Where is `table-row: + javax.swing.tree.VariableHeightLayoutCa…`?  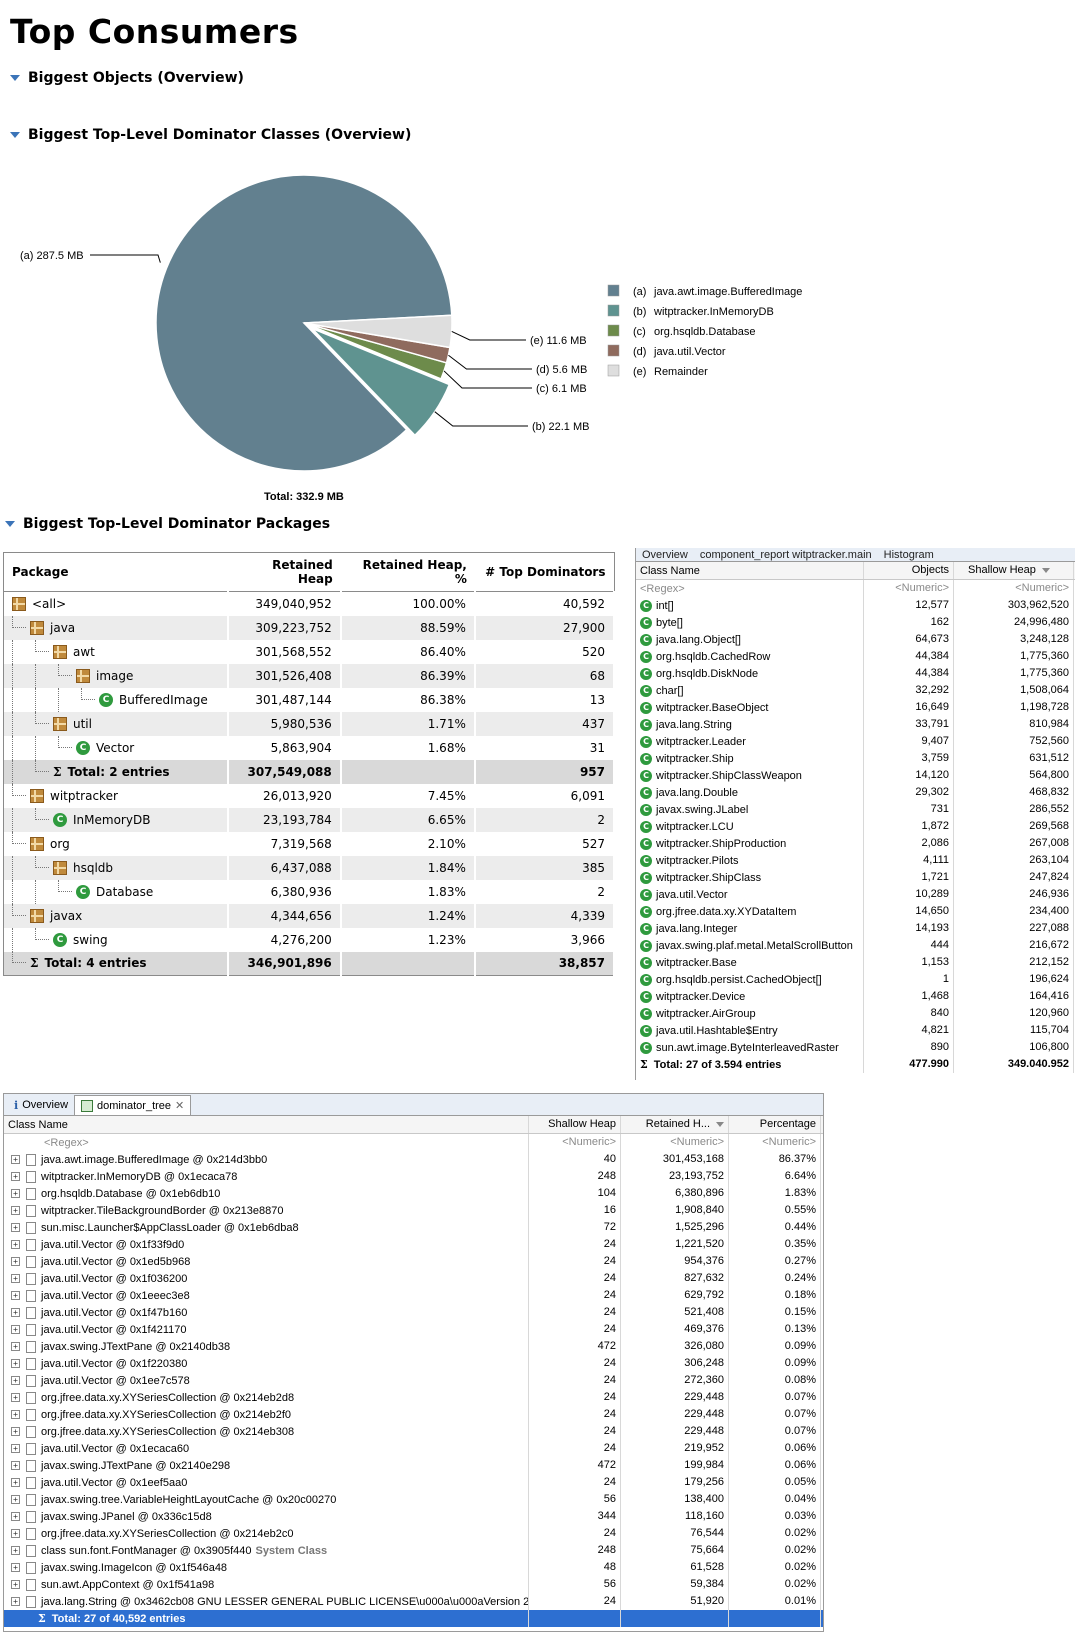 table-row: + javax.swing.tree.VariableHeightLayoutCa… is located at coordinates (413, 1499).